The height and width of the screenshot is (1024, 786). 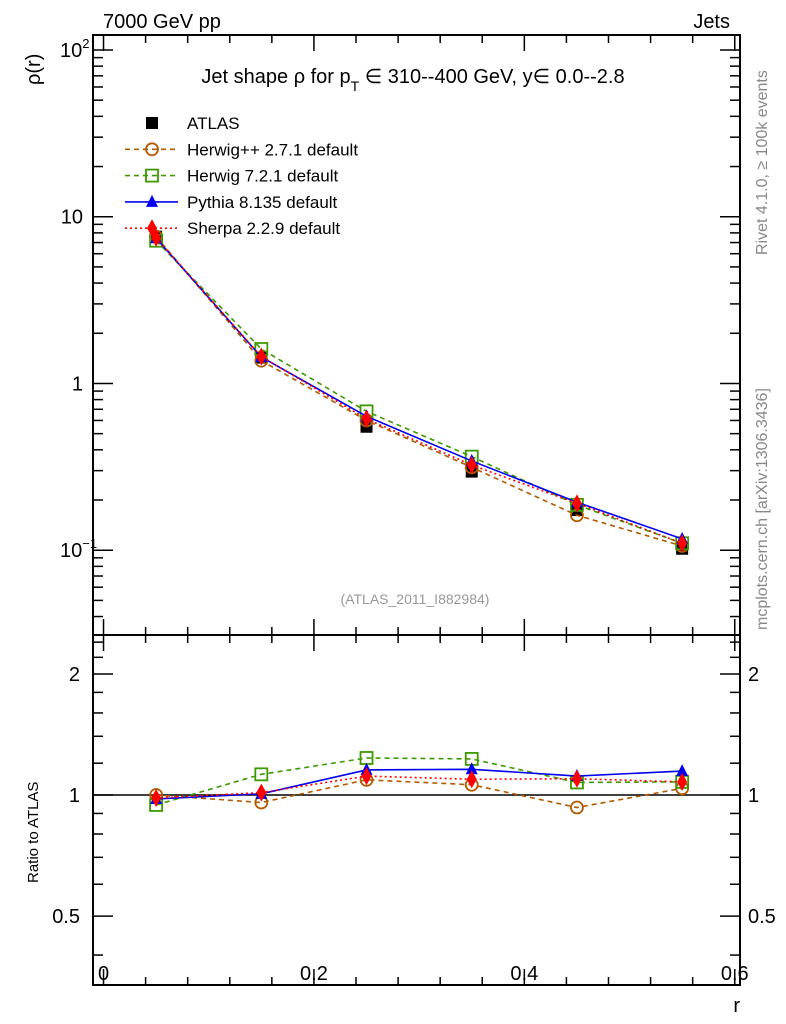 I want to click on y-axis-label: ρ(r), so click(x=34, y=69).